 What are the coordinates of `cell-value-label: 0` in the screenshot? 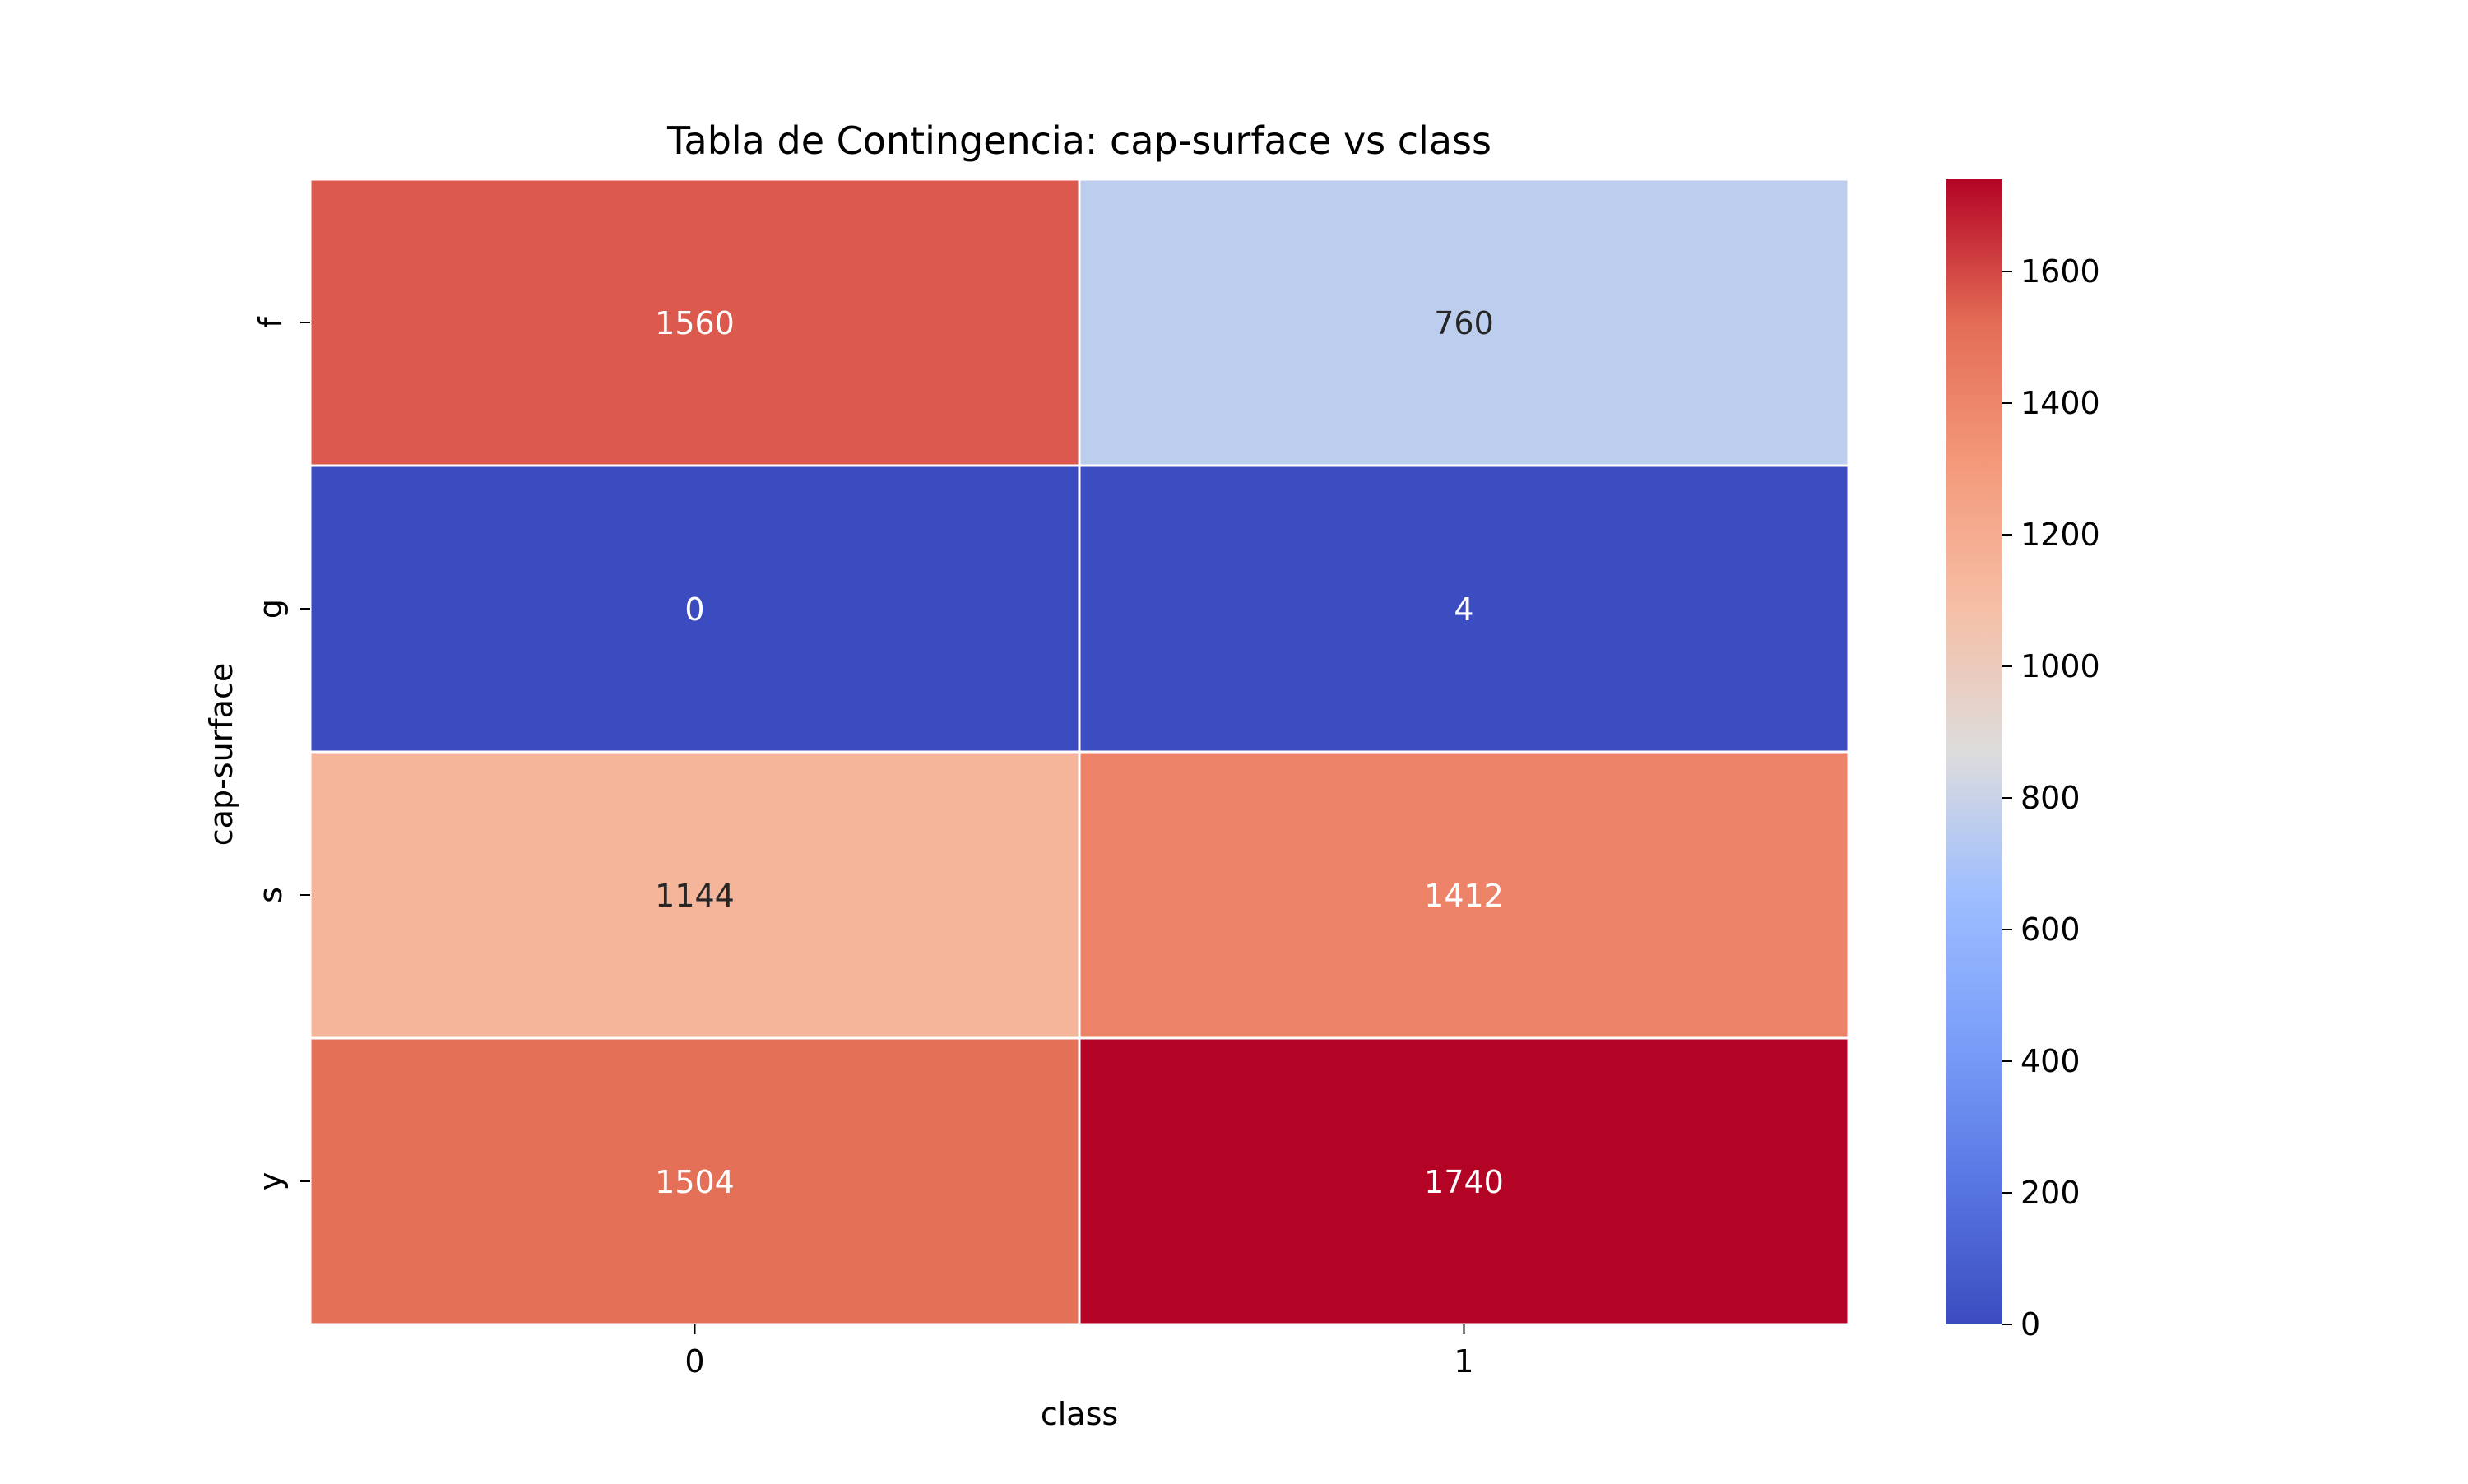 It's located at (694, 609).